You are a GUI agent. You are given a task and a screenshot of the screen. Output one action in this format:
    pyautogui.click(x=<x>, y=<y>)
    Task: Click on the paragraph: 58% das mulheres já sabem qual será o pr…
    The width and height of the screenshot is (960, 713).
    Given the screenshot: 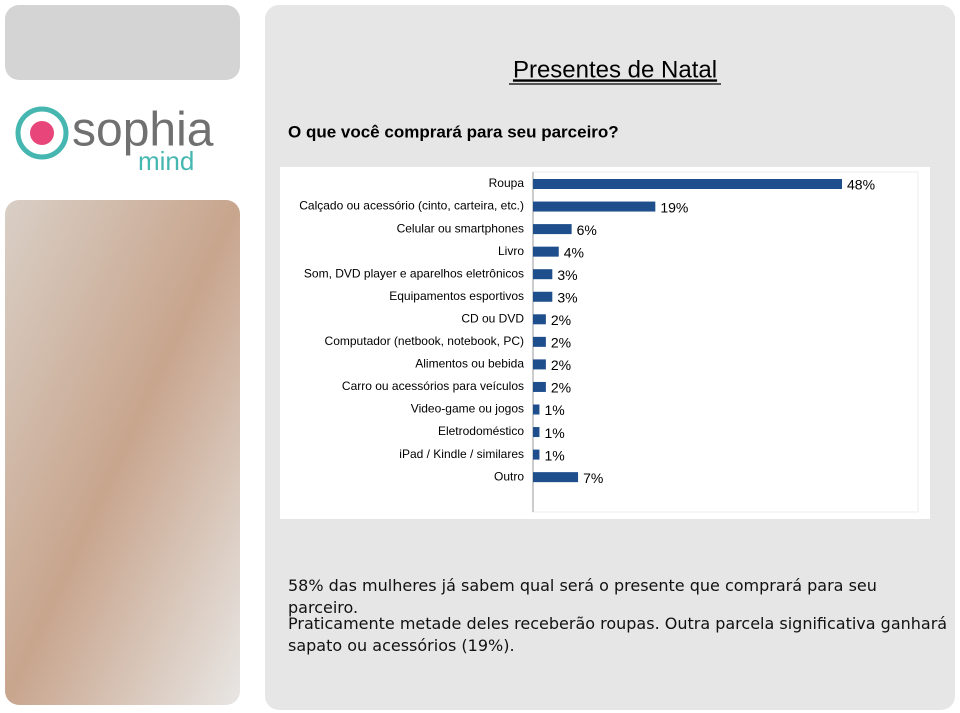 What is the action you would take?
    pyautogui.click(x=582, y=596)
    